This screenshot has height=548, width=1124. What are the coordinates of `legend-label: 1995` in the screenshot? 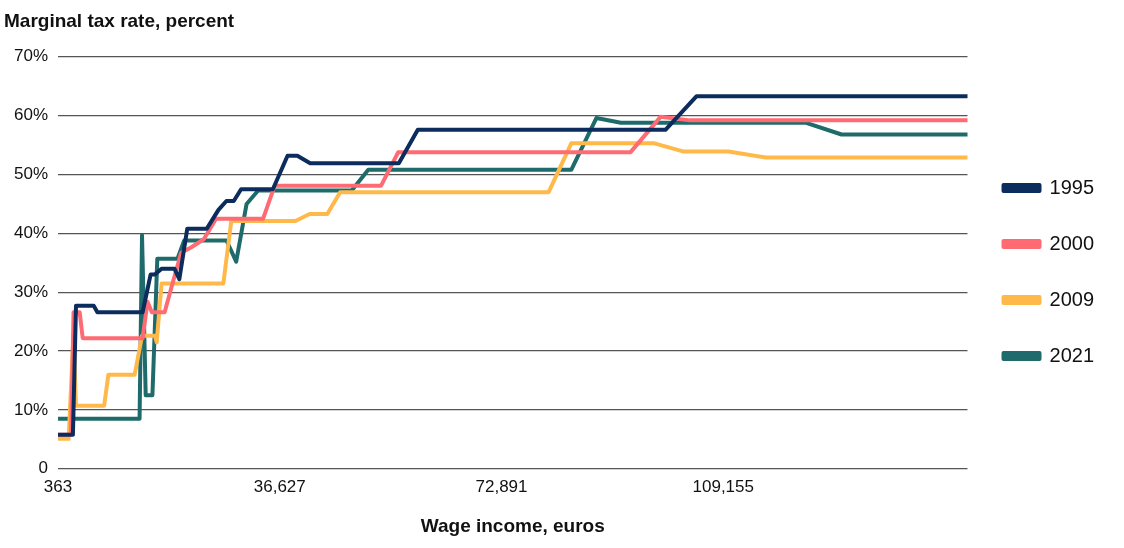 It's located at (1072, 186).